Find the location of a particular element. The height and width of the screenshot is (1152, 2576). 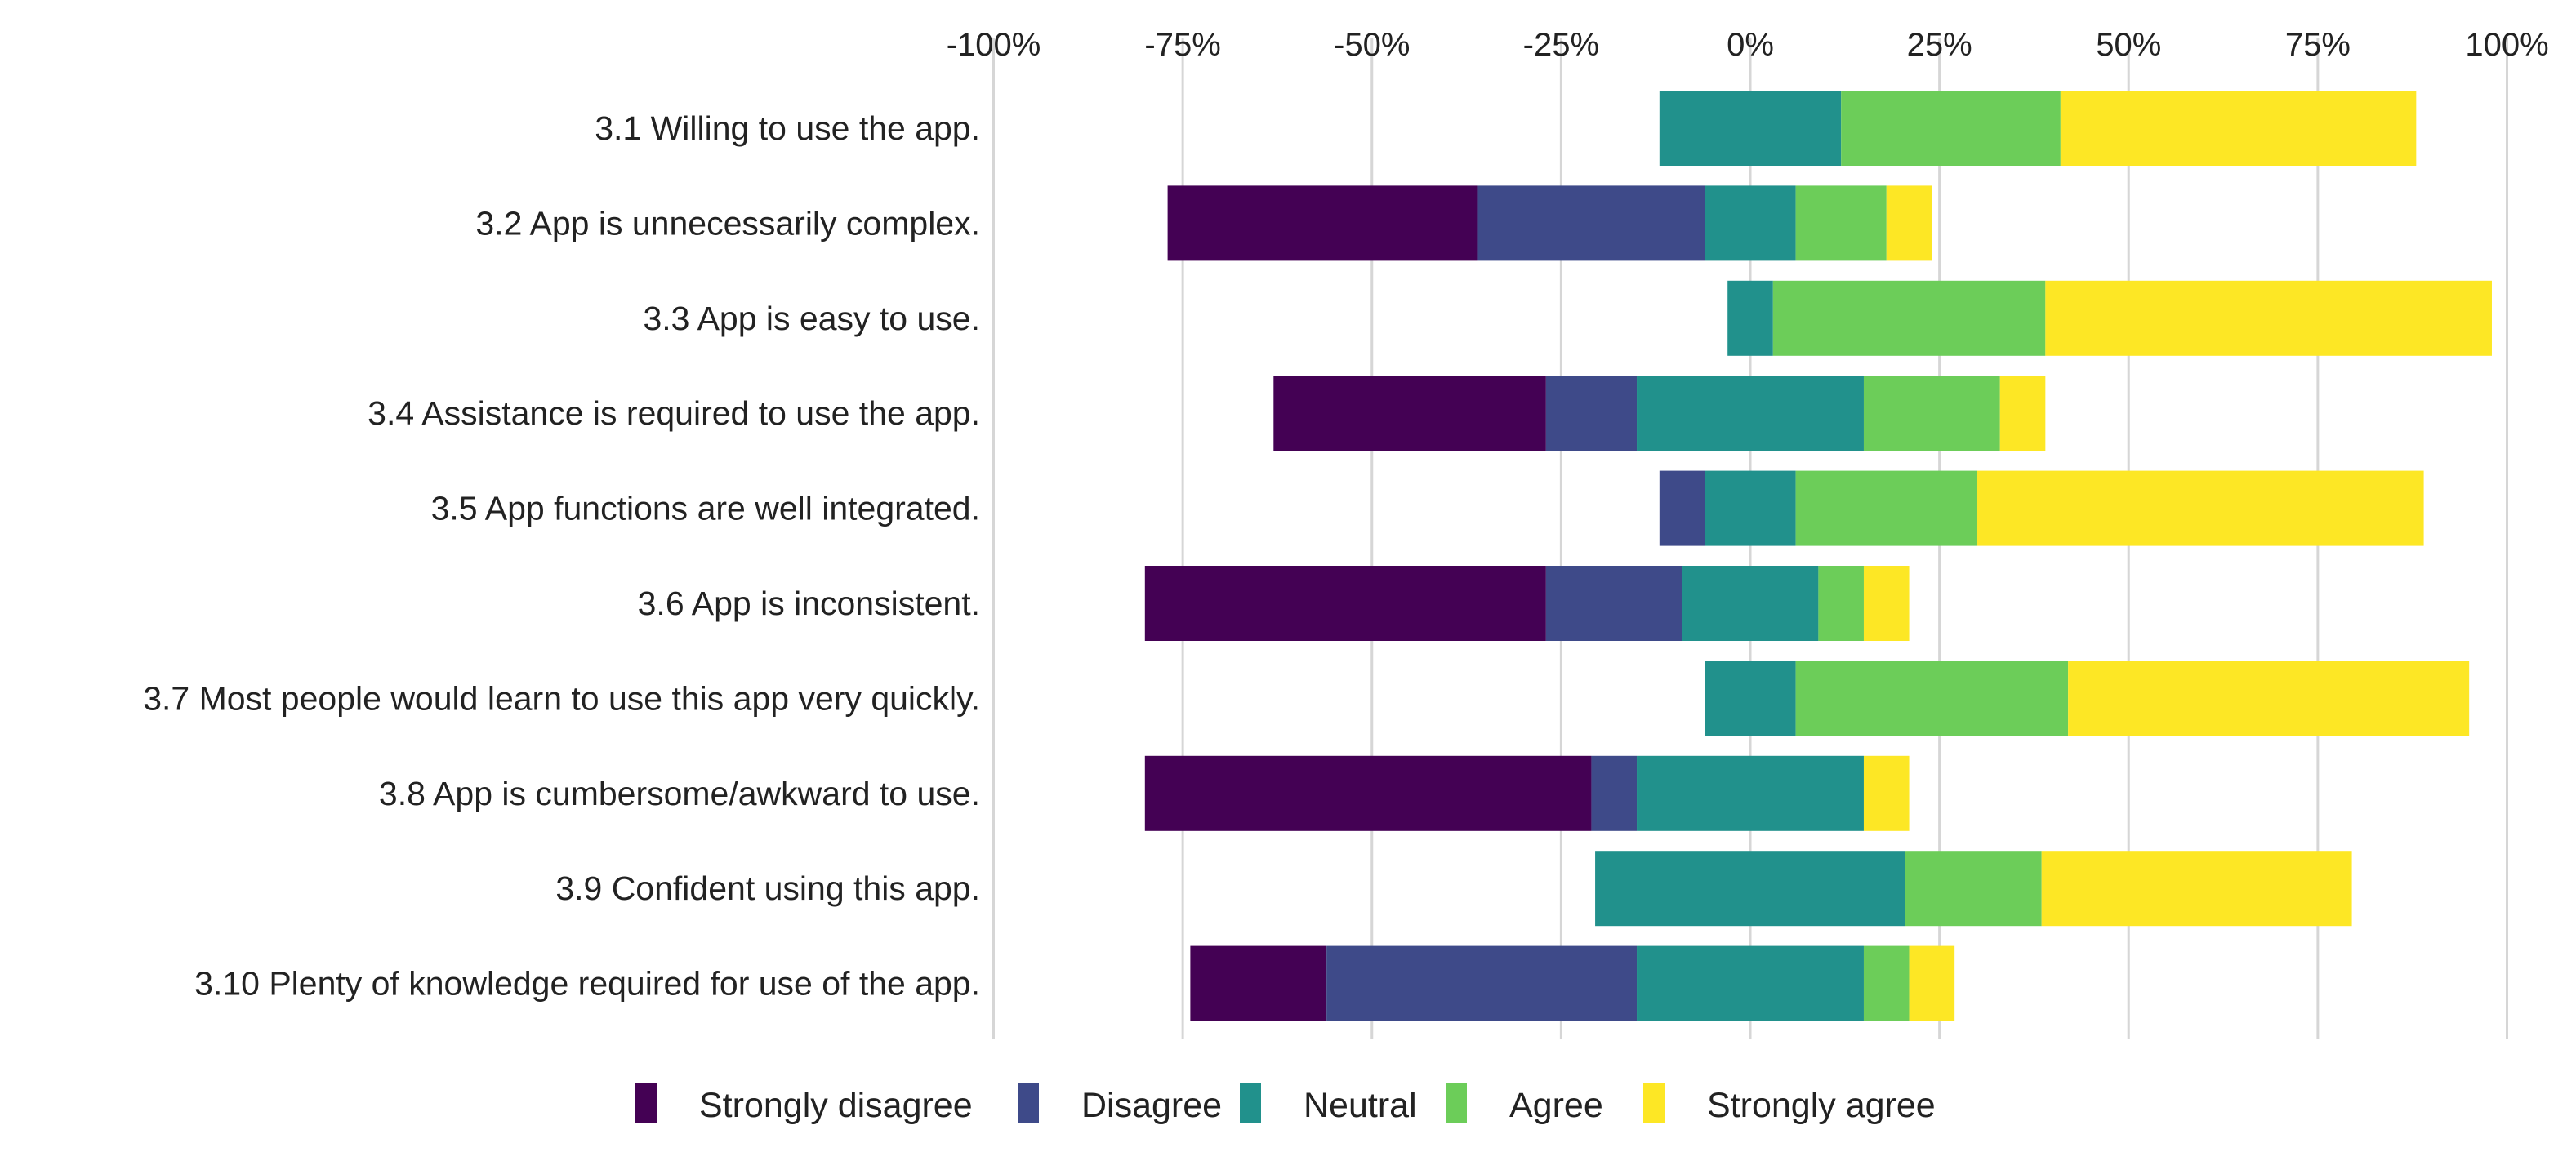

x-tick-label: 75% is located at coordinates (2318, 45).